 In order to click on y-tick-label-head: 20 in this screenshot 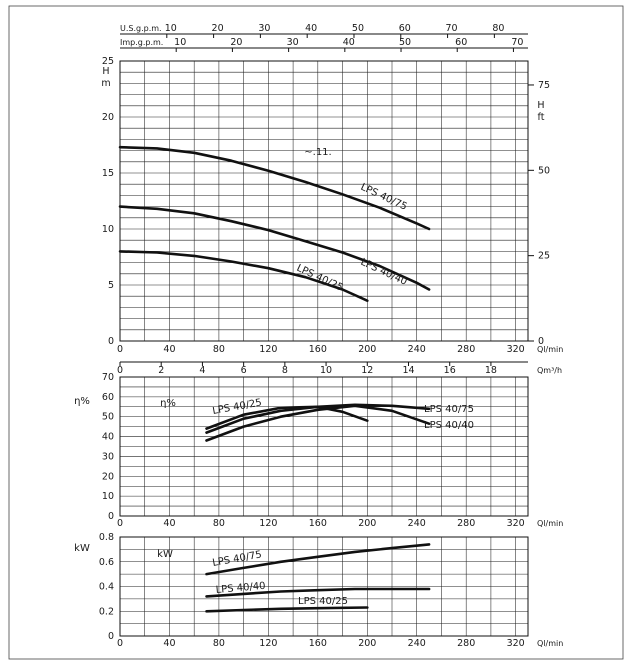, I will do `click(108, 117)`.